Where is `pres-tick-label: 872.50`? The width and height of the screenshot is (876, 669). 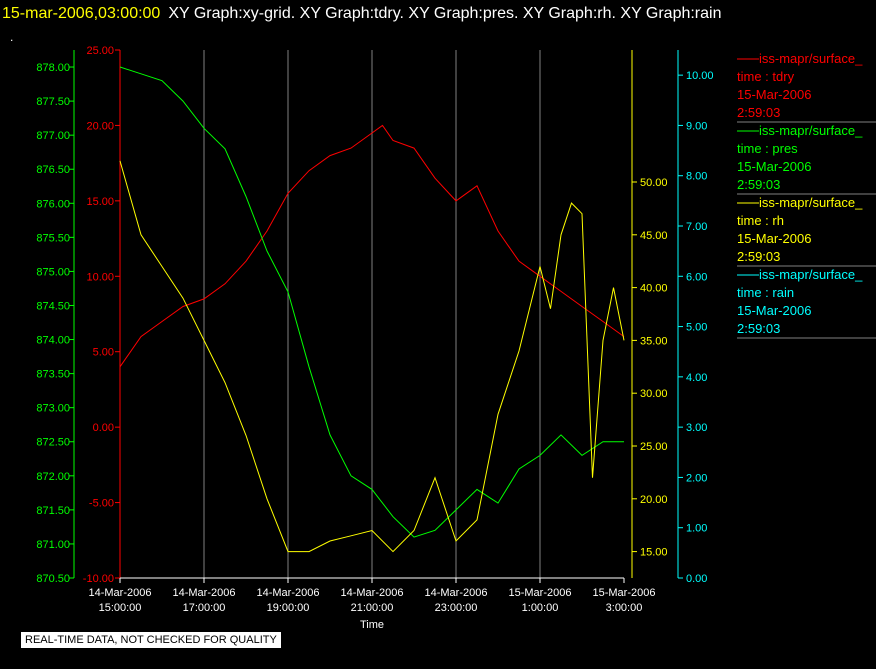 pres-tick-label: 872.50 is located at coordinates (53, 443).